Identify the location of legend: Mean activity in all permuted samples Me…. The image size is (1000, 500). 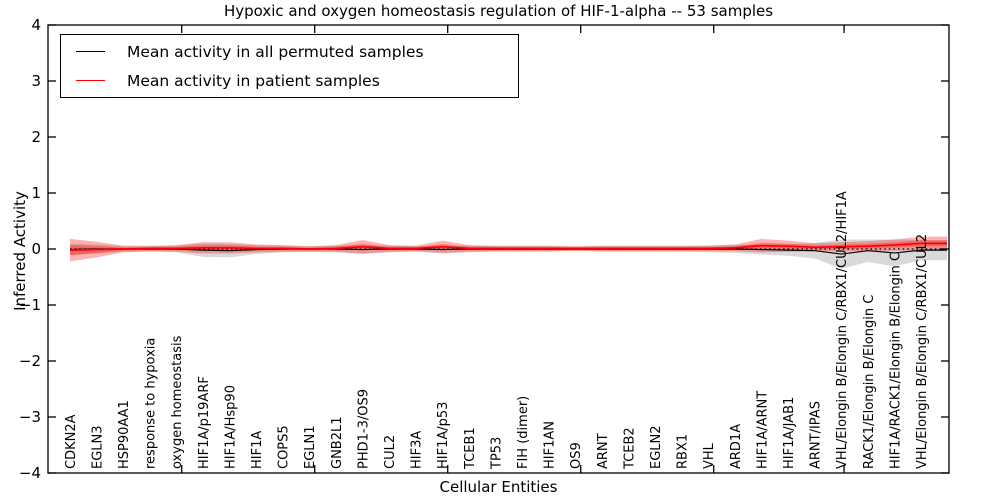
(289, 66).